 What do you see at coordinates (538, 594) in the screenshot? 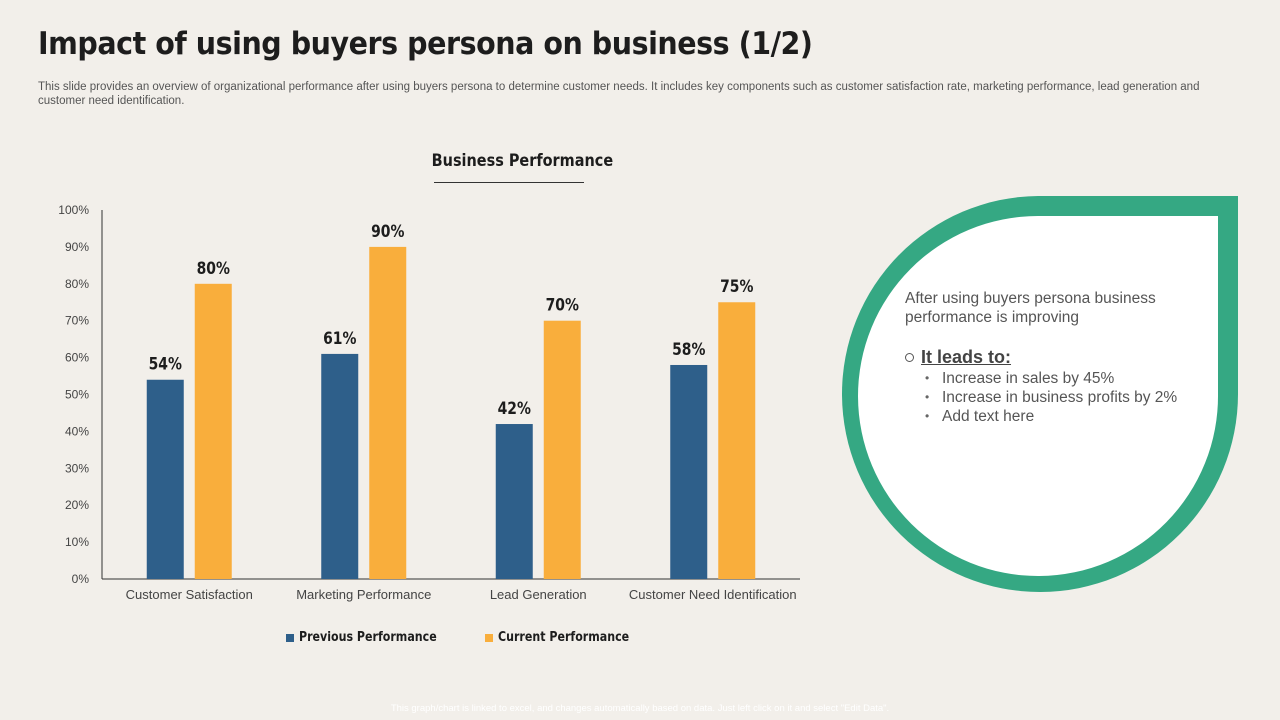
I see `x-tick-label: Lead Generation` at bounding box center [538, 594].